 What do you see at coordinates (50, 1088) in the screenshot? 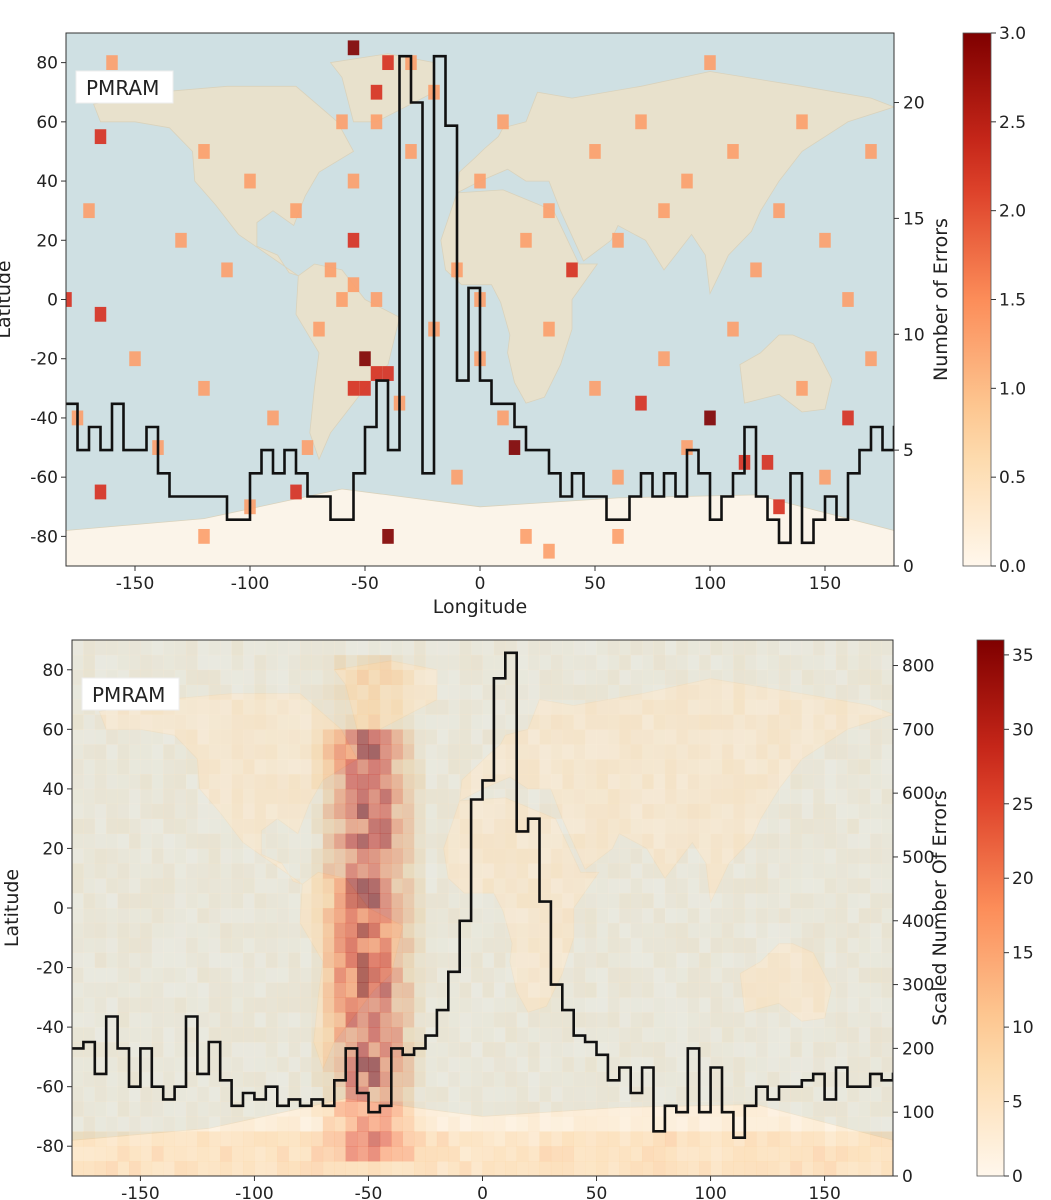
I see `y-tick-label: -60` at bounding box center [50, 1088].